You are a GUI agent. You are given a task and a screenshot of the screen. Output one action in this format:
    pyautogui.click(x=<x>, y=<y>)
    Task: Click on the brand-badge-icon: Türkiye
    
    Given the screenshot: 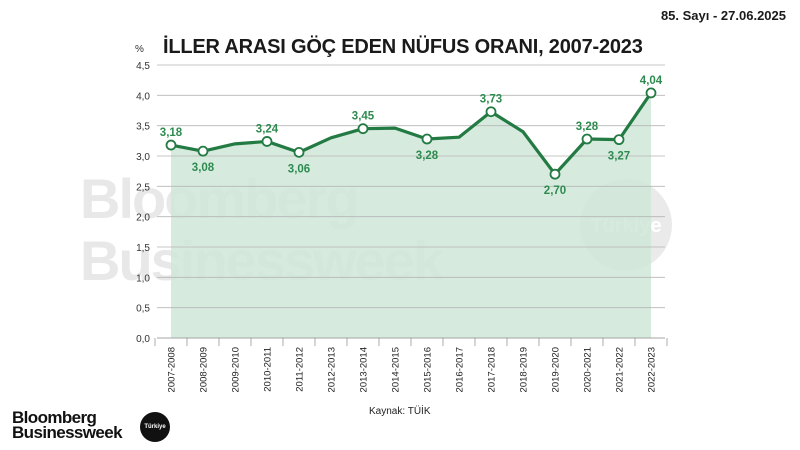 What is the action you would take?
    pyautogui.click(x=155, y=427)
    